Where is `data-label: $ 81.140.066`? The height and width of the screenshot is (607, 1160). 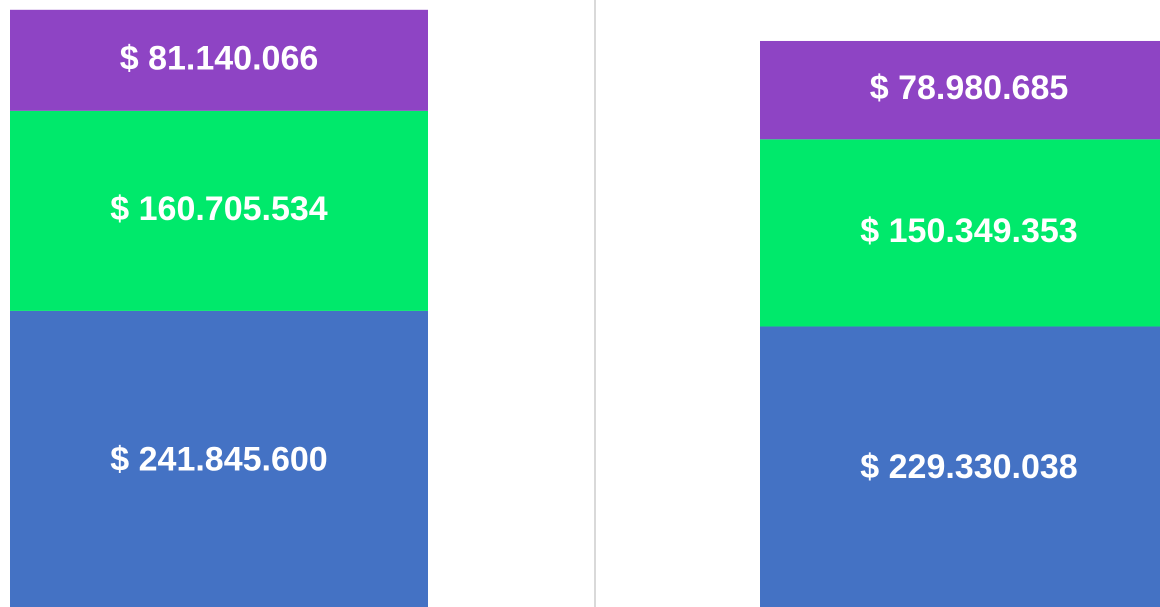
data-label: $ 81.140.066 is located at coordinates (219, 58).